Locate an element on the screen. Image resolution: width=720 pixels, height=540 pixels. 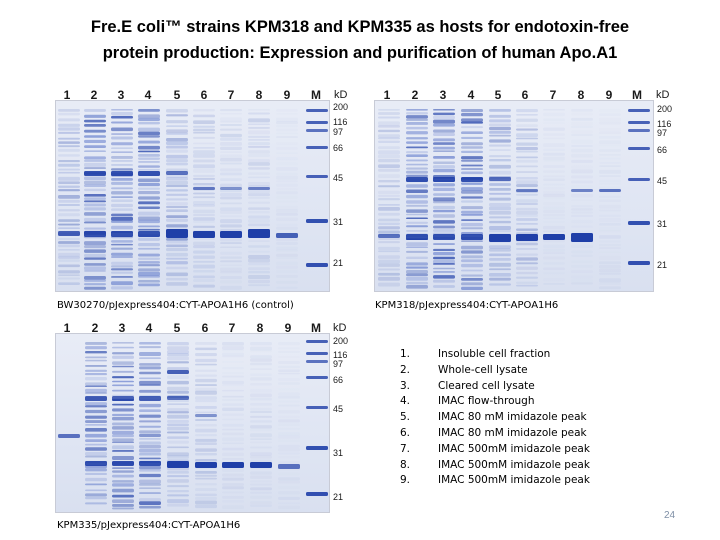
gel-bands is located at coordinates (193, 199).